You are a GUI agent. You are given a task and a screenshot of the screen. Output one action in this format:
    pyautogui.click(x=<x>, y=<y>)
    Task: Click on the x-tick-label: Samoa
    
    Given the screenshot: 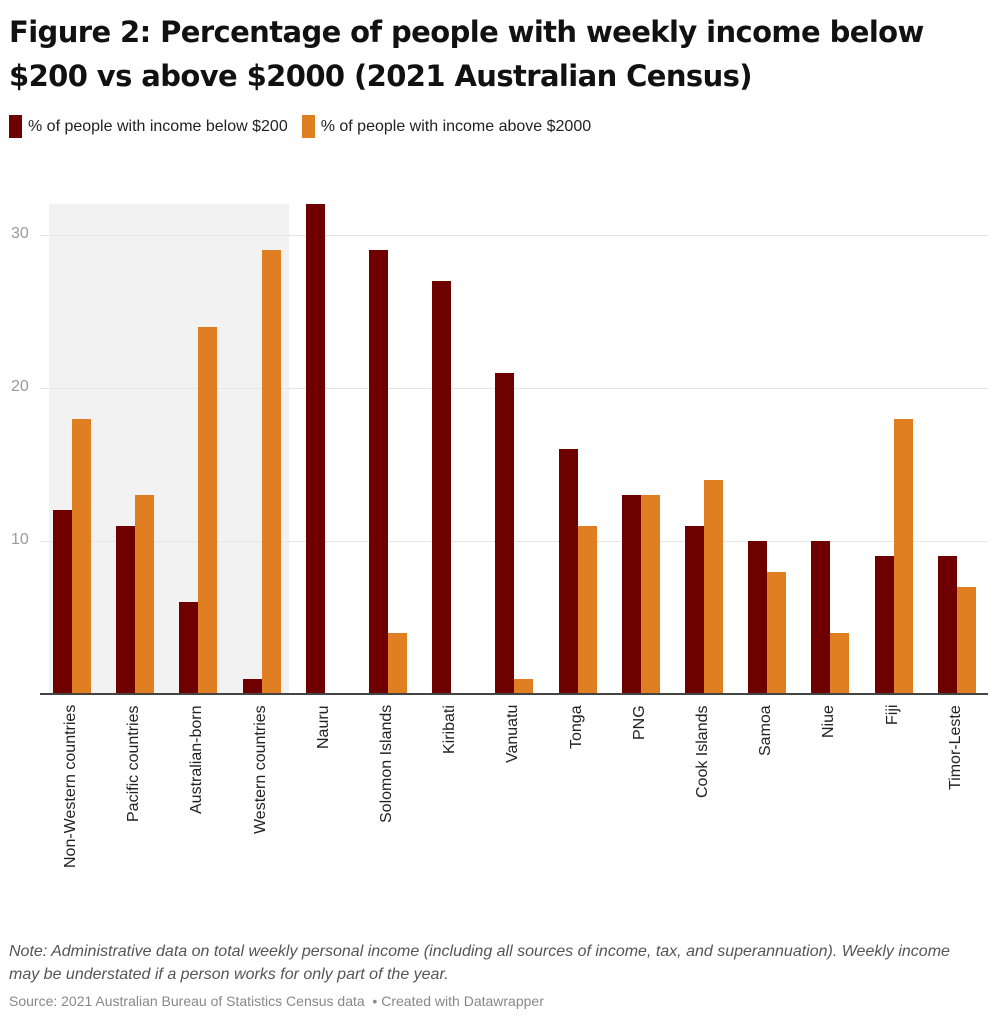 What is the action you would take?
    pyautogui.click(x=765, y=730)
    